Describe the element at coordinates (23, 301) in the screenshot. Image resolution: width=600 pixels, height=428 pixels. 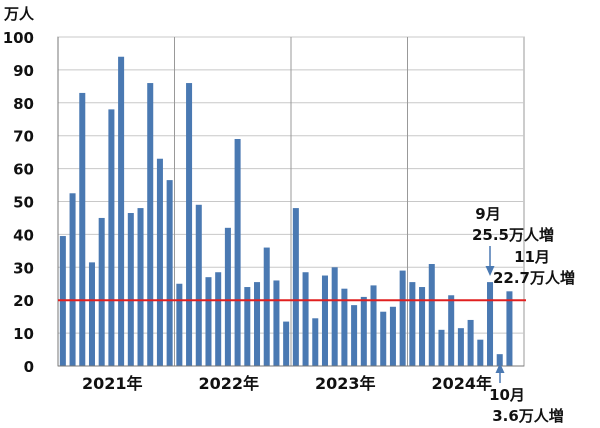
I see `y-tick-label: 20` at that location.